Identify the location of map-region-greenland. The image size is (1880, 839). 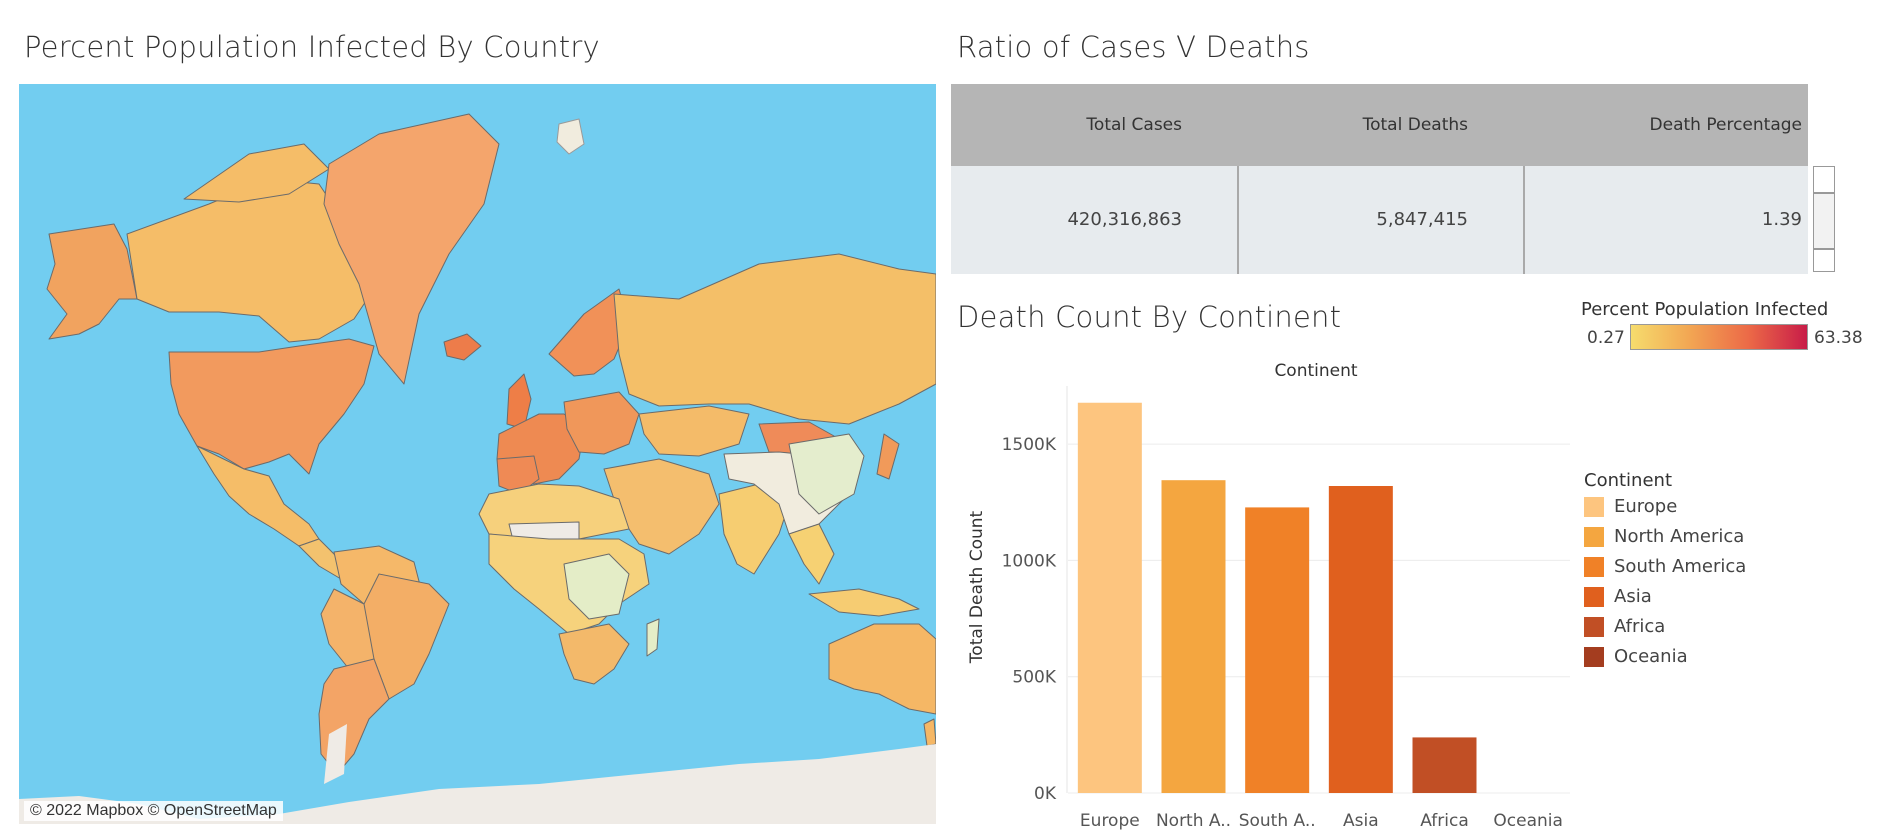
(411, 249).